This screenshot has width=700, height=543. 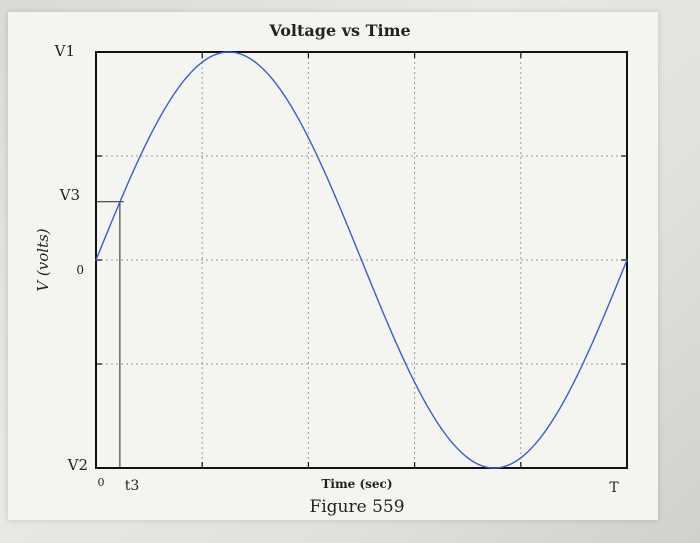 I want to click on figure-caption: Figure 559, so click(x=356, y=507).